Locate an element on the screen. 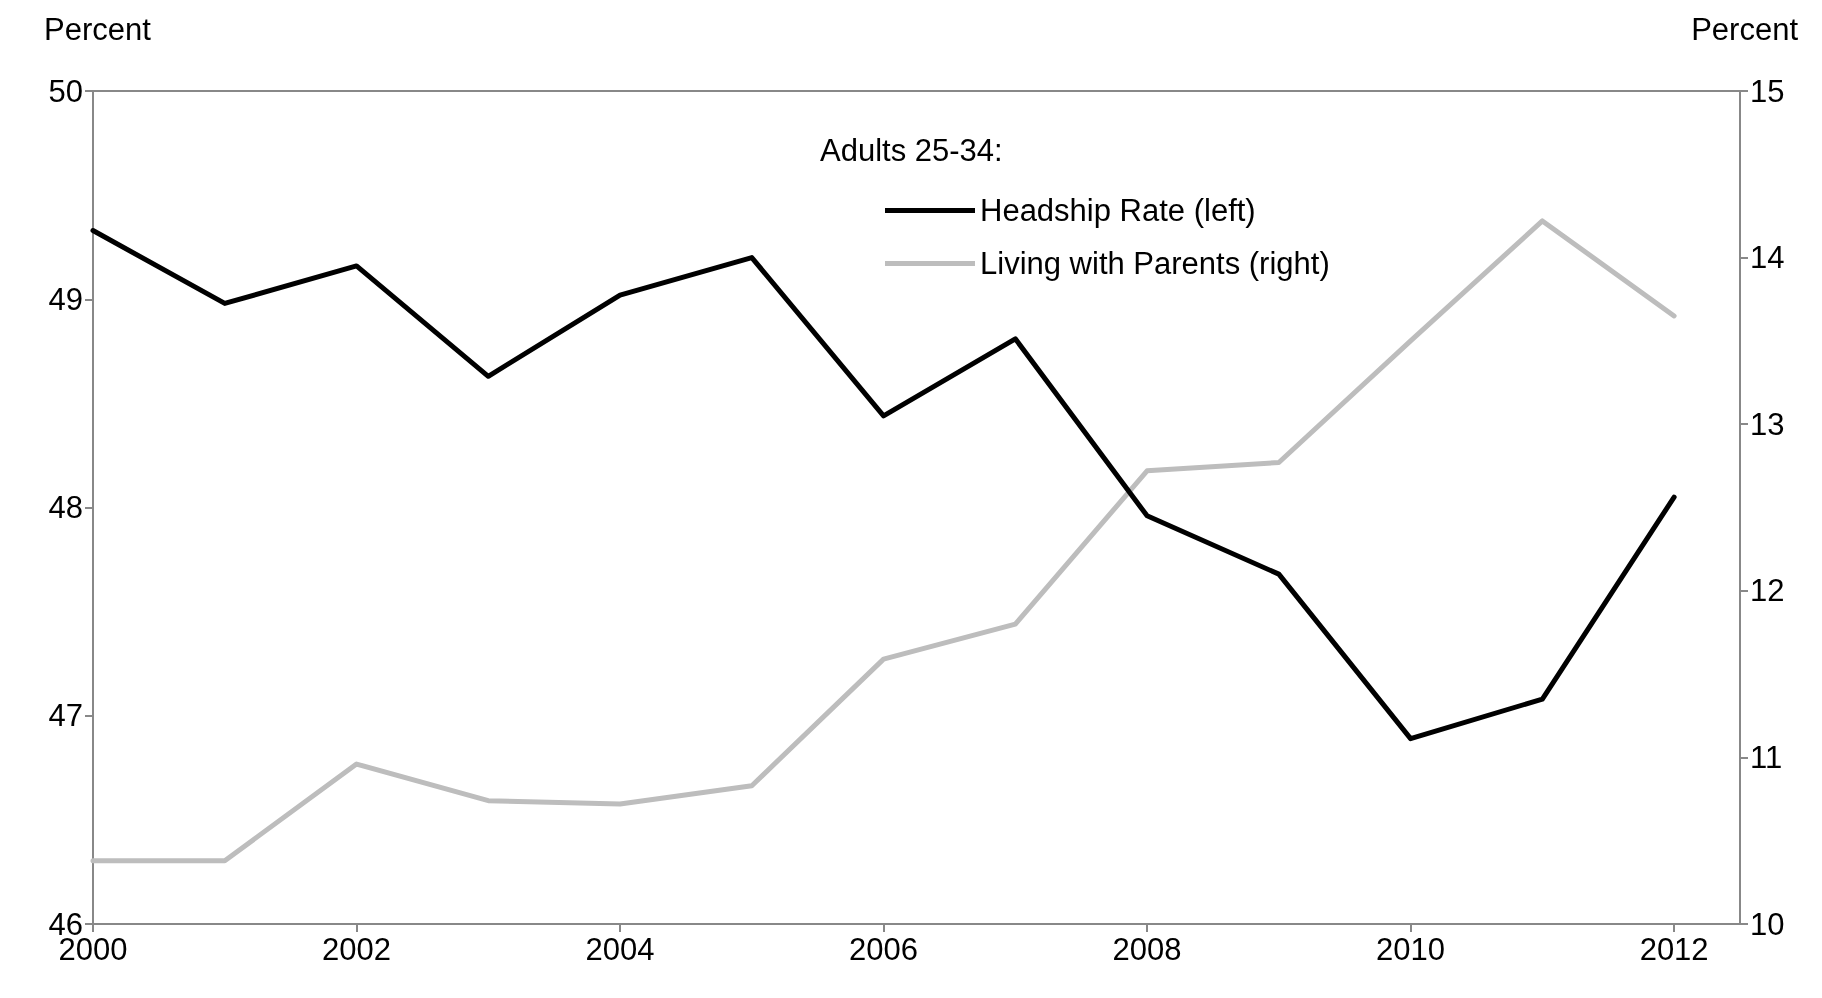 The height and width of the screenshot is (998, 1822). x-tick-label: 2010 is located at coordinates (1411, 949).